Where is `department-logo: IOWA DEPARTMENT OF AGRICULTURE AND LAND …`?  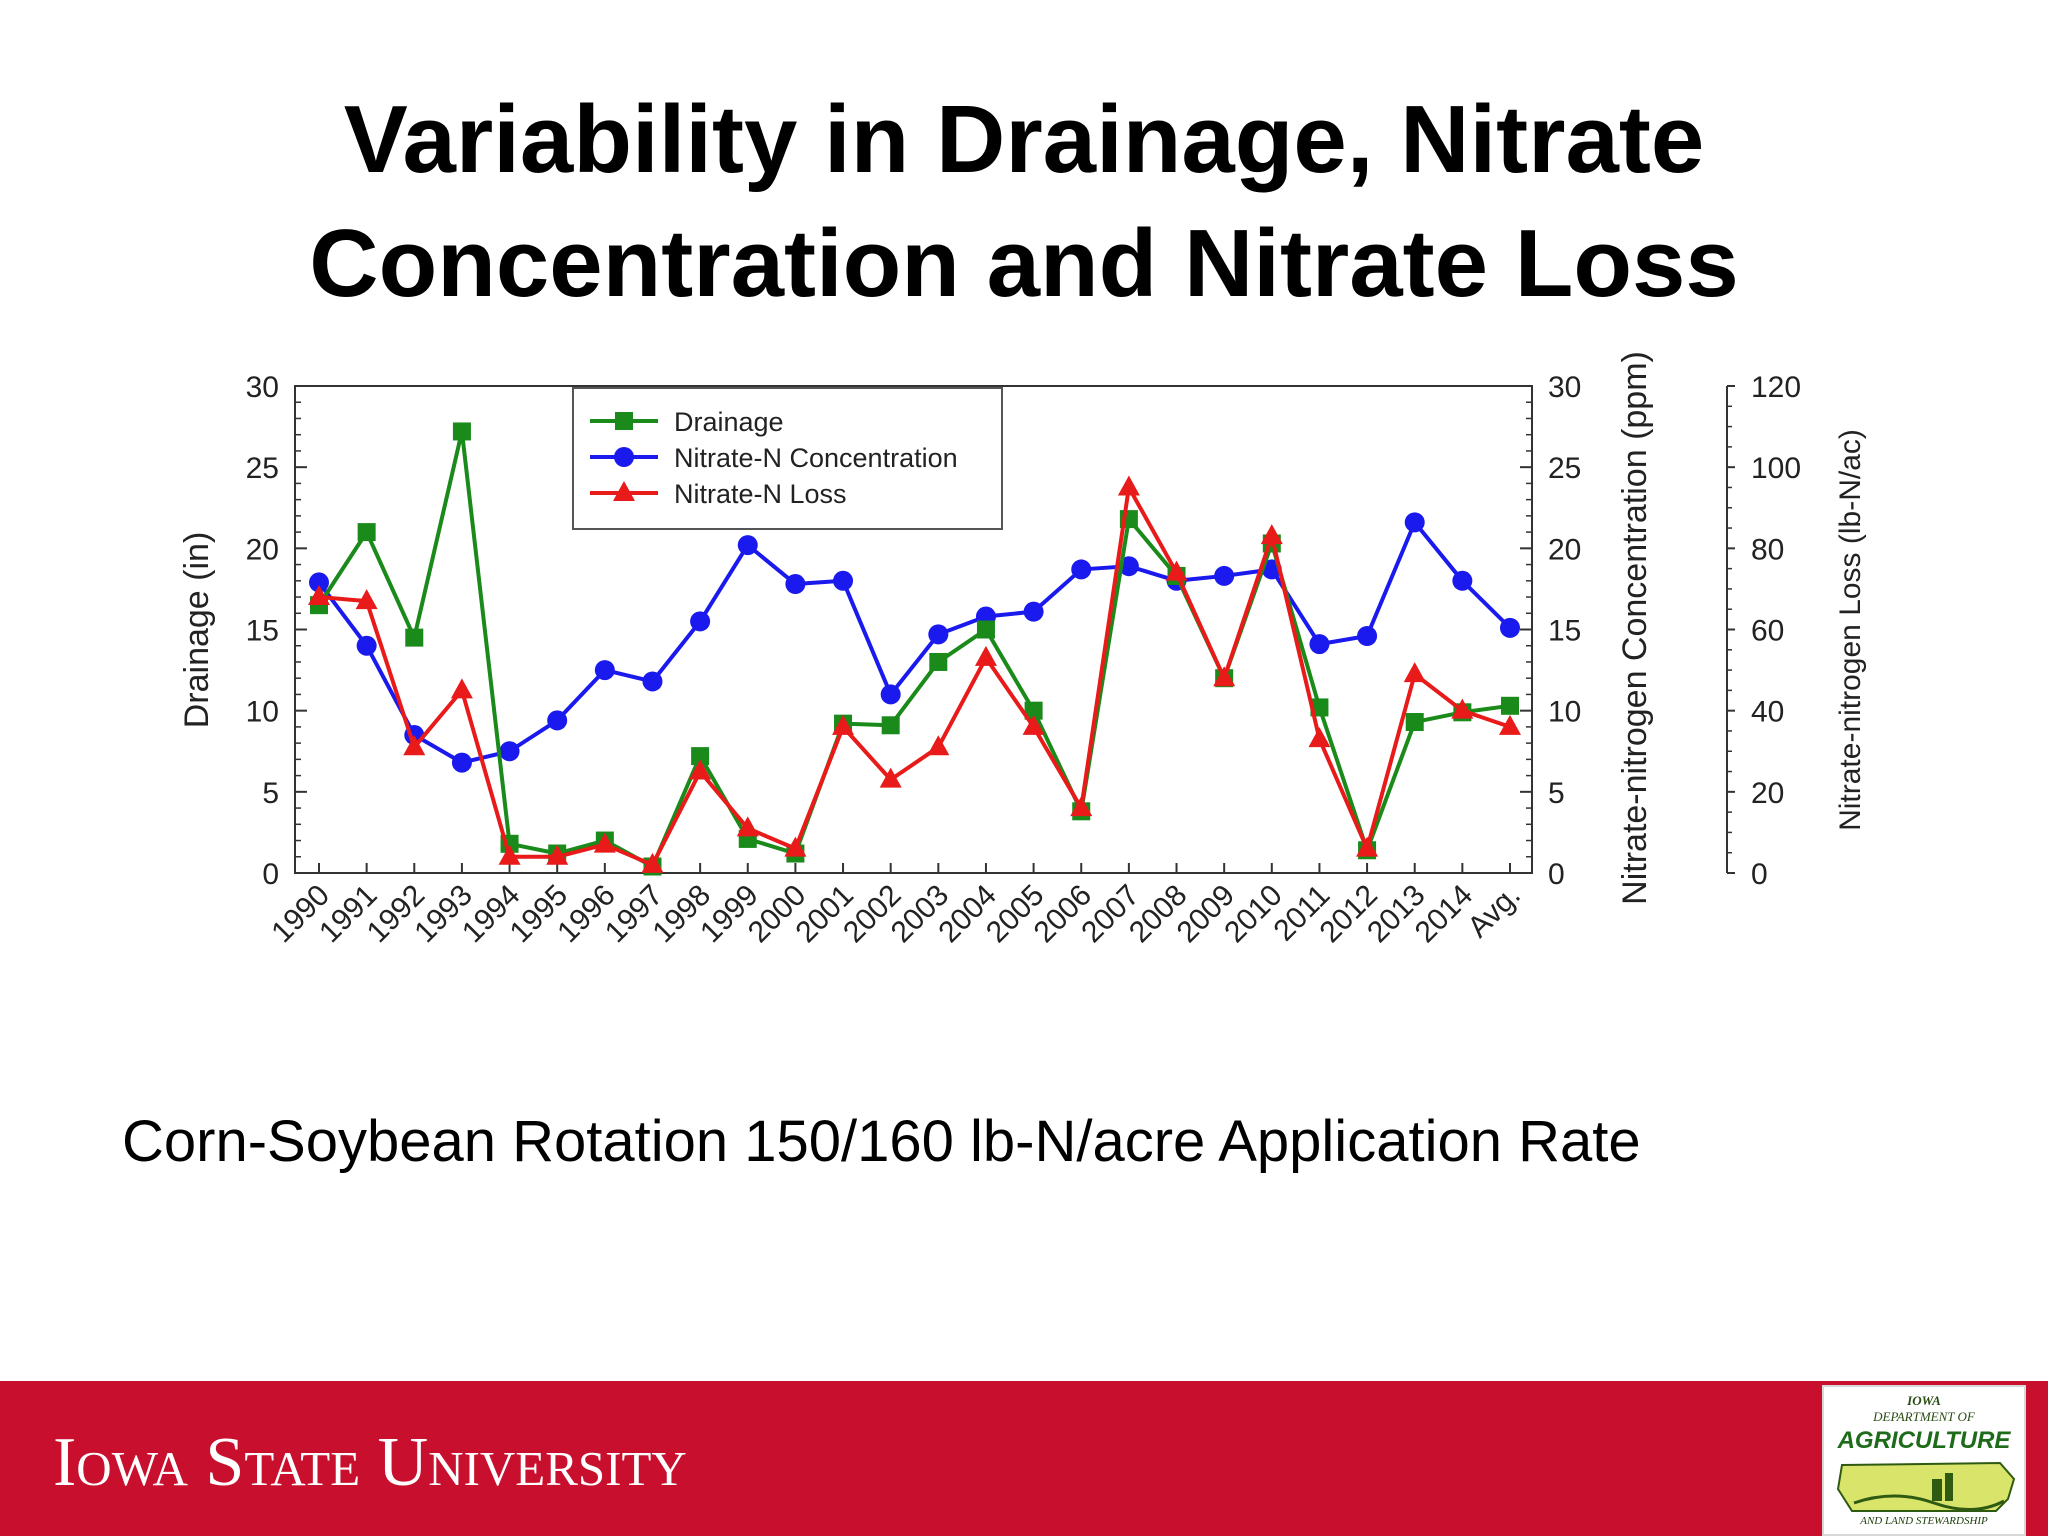 department-logo: IOWA DEPARTMENT OF AGRICULTURE AND LAND … is located at coordinates (1924, 1460).